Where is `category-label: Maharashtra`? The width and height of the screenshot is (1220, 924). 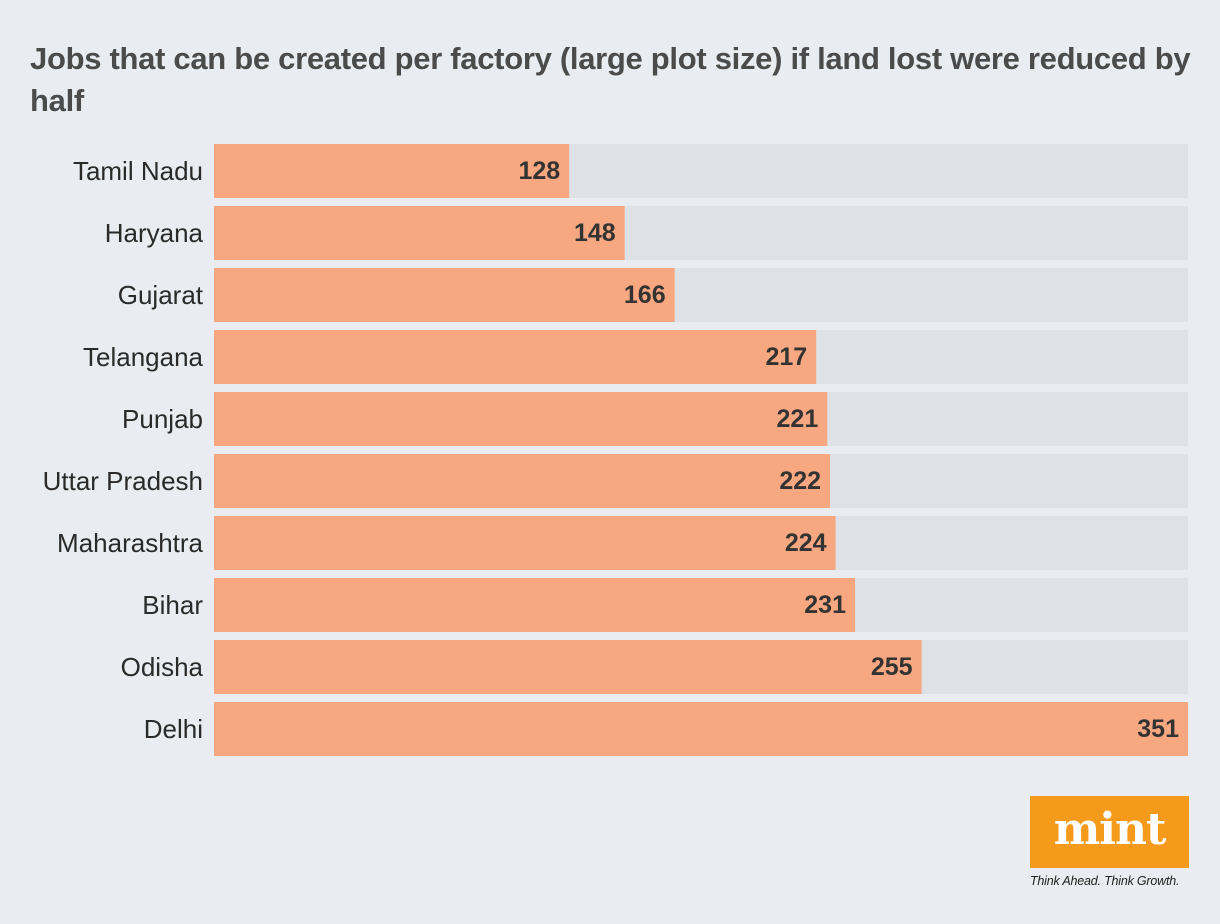
category-label: Maharashtra is located at coordinates (130, 543).